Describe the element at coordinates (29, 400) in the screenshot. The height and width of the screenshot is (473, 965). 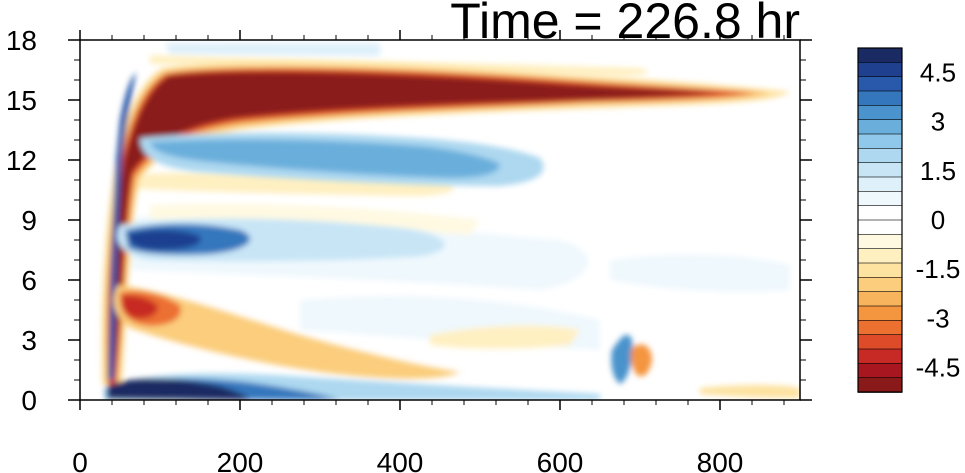
I see `y-tick-label: 0` at that location.